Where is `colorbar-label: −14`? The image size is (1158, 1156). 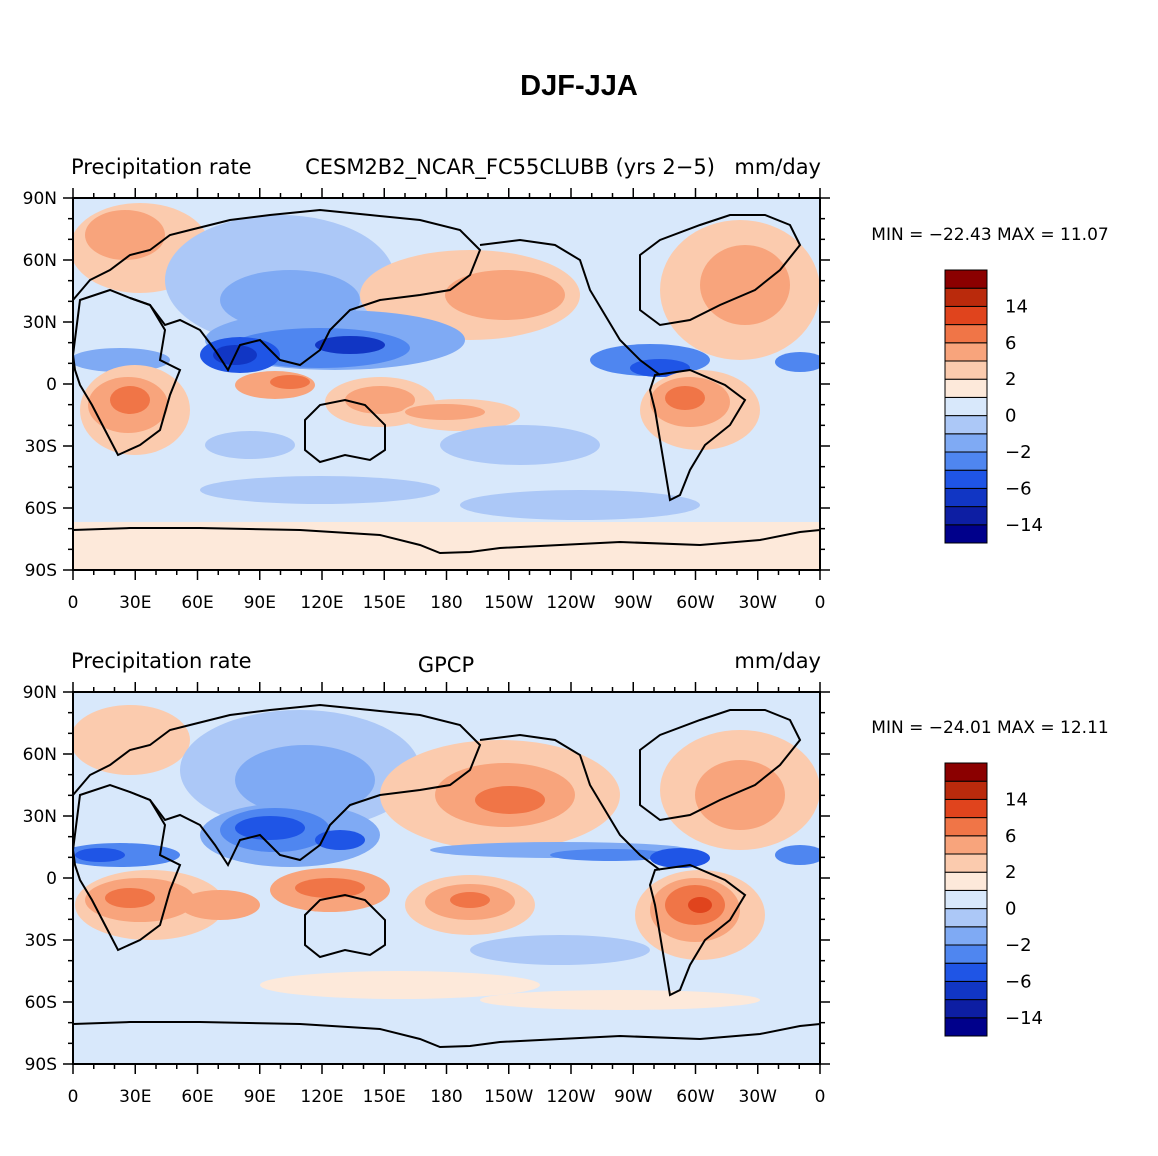 colorbar-label: −14 is located at coordinates (1024, 525).